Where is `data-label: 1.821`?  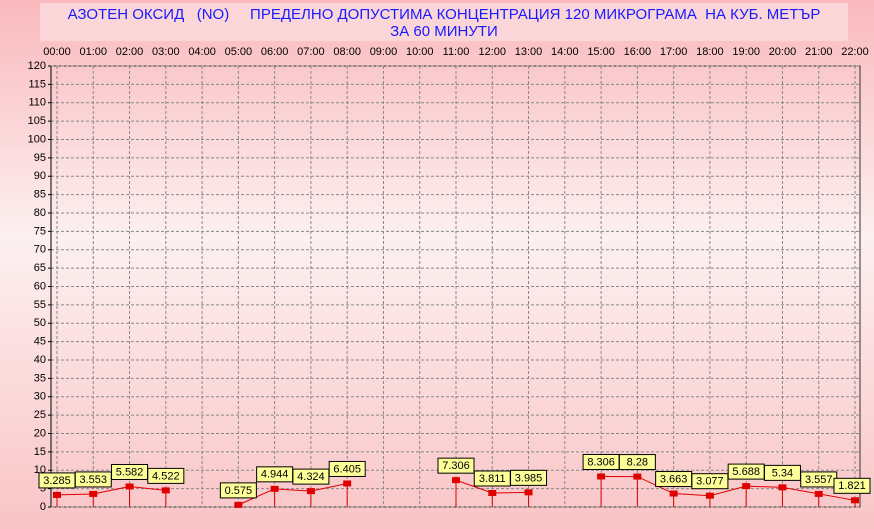 data-label: 1.821 is located at coordinates (852, 486).